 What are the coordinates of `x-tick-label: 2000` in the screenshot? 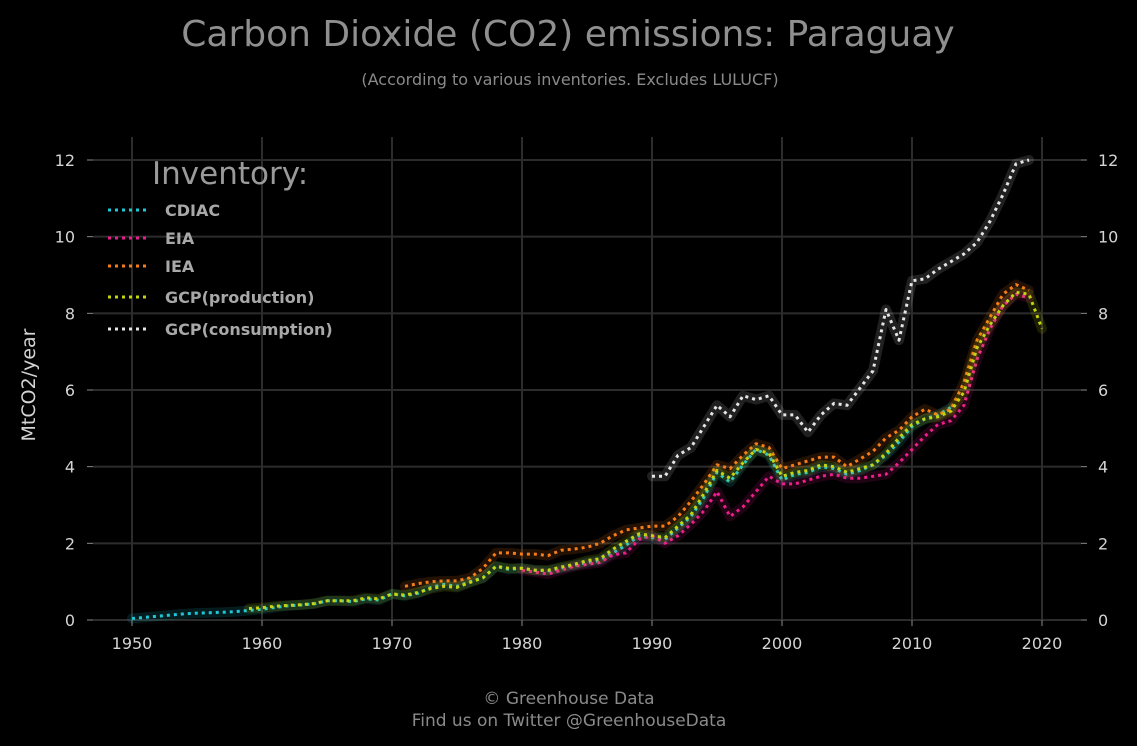 It's located at (782, 643).